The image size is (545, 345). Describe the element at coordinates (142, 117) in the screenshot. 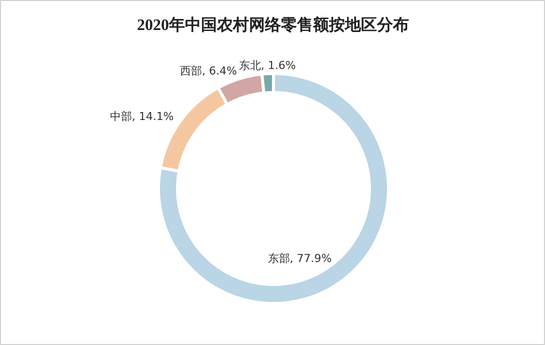

I see `slice-label: 中部, 14.1%` at that location.